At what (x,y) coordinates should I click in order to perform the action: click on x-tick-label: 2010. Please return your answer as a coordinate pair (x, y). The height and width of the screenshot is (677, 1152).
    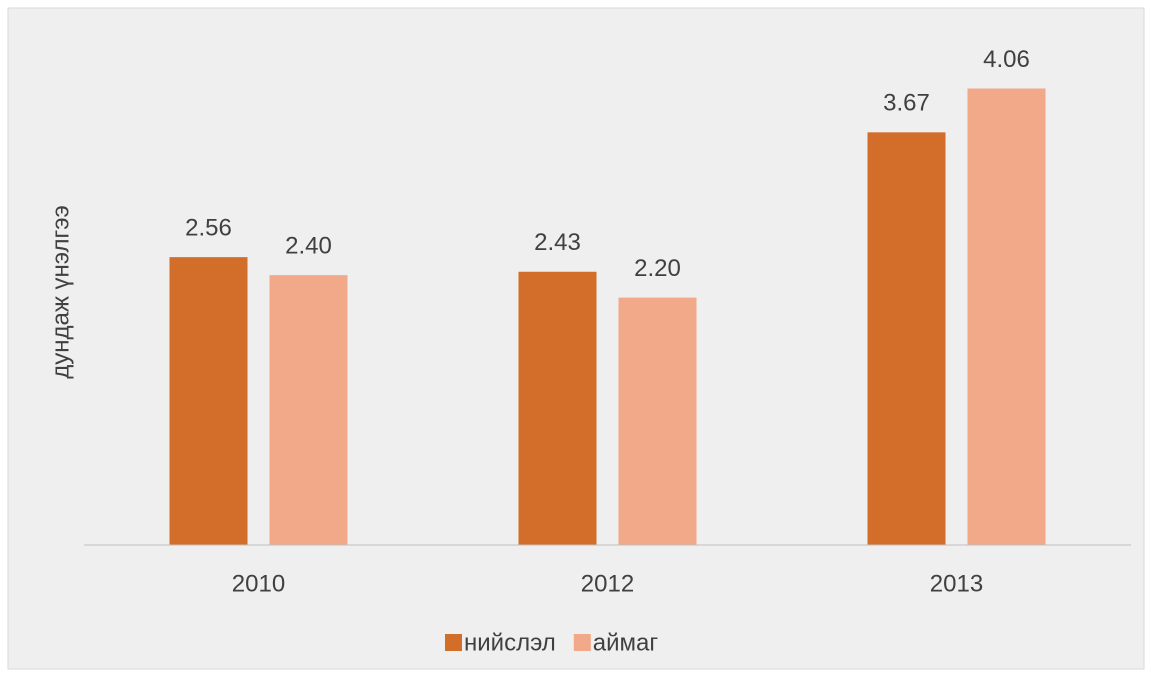
    Looking at the image, I should click on (258, 583).